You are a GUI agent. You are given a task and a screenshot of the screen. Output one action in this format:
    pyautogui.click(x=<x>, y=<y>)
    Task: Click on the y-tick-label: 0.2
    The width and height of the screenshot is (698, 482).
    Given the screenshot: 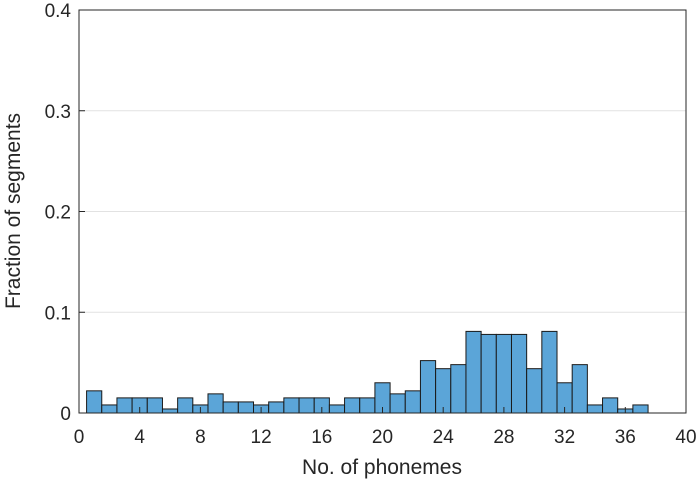 What is the action you would take?
    pyautogui.click(x=58, y=213)
    